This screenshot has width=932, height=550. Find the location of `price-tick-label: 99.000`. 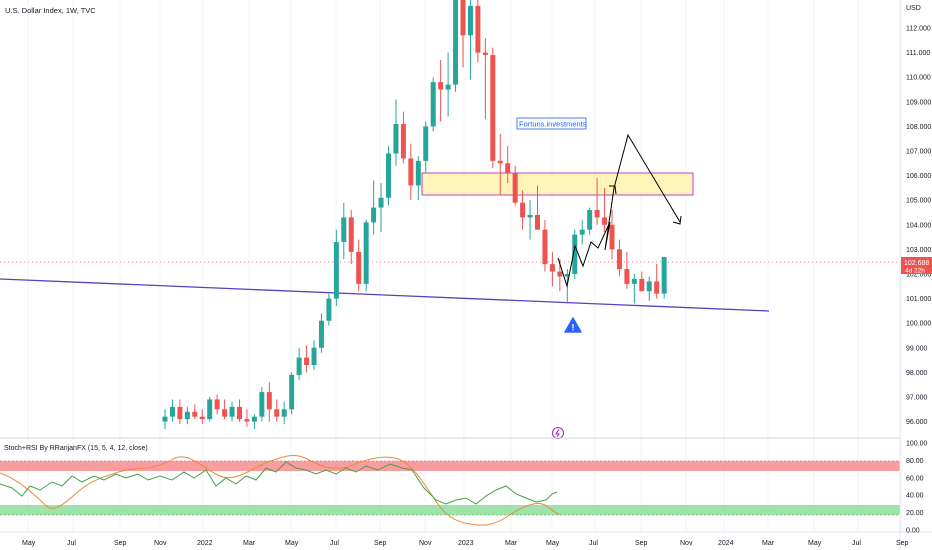

price-tick-label: 99.000 is located at coordinates (917, 348).